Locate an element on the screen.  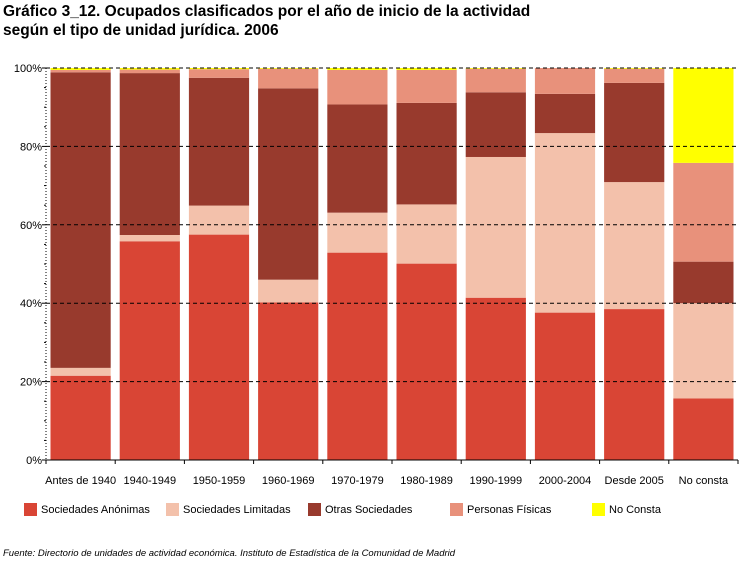
bar-otras-sociedades-no-consta is located at coordinates (703, 282).